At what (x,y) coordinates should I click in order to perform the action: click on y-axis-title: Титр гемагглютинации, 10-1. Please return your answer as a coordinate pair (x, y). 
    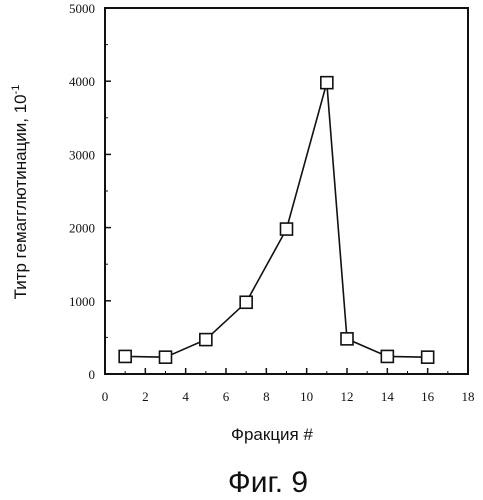
    Looking at the image, I should click on (20, 192).